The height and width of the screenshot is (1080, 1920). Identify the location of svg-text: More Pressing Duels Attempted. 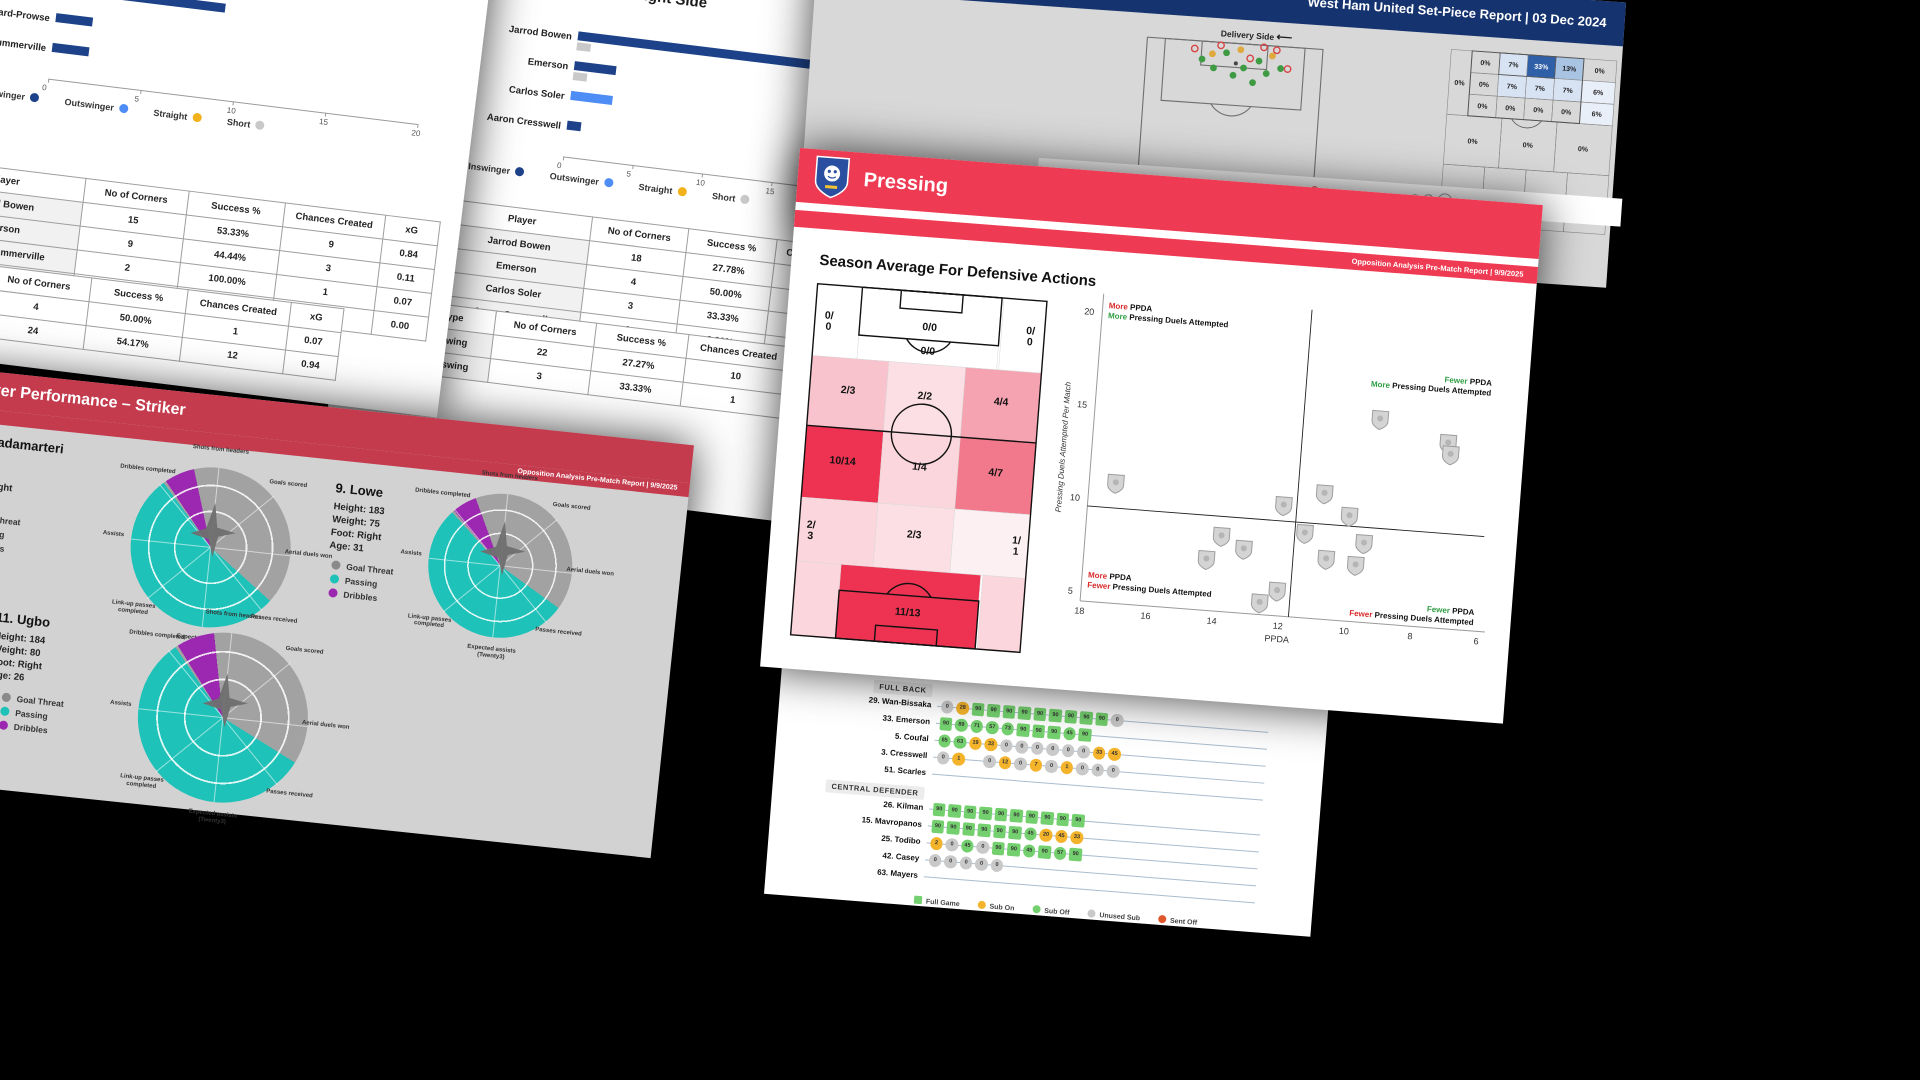
(1168, 320).